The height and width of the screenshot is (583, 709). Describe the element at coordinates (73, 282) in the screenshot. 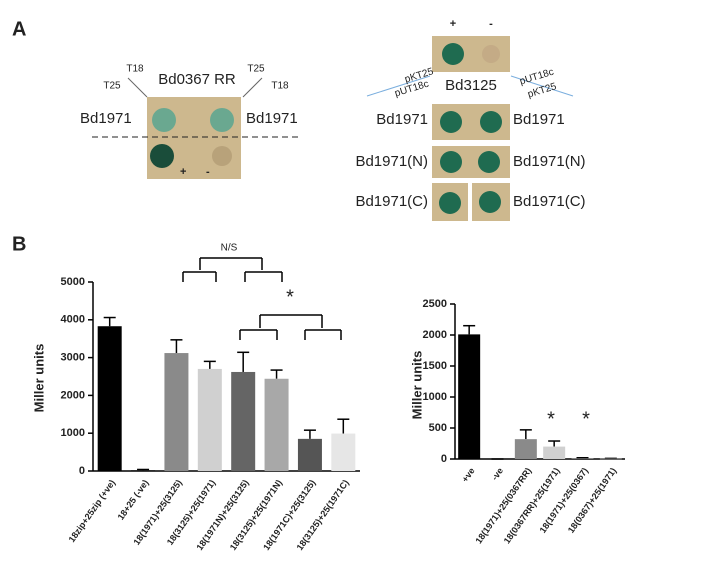

I see `y-tick-label: 5000` at that location.